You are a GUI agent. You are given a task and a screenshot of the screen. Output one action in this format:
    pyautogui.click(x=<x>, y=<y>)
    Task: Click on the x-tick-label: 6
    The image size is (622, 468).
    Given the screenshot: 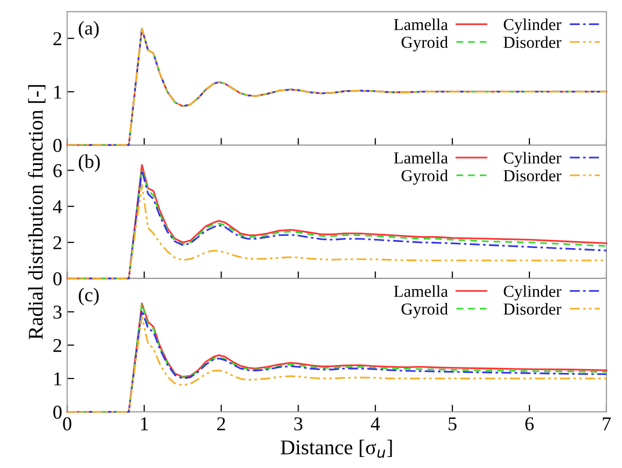 What is the action you would take?
    pyautogui.click(x=529, y=423)
    